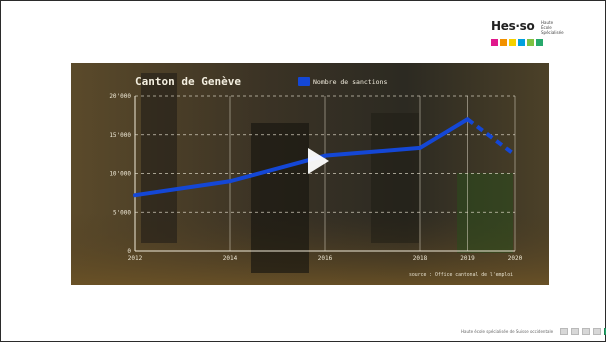 This screenshot has height=342, width=606. Describe the element at coordinates (350, 82) in the screenshot. I see `legend-label: Nombre de sanctions` at that location.